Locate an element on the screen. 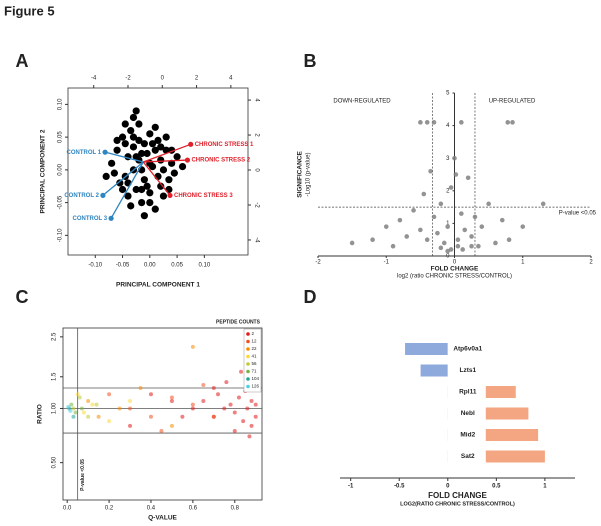 This screenshot has width=601, height=526. y-axis-label: PRINCIPAL COMPONENT 2 is located at coordinates (43, 171).